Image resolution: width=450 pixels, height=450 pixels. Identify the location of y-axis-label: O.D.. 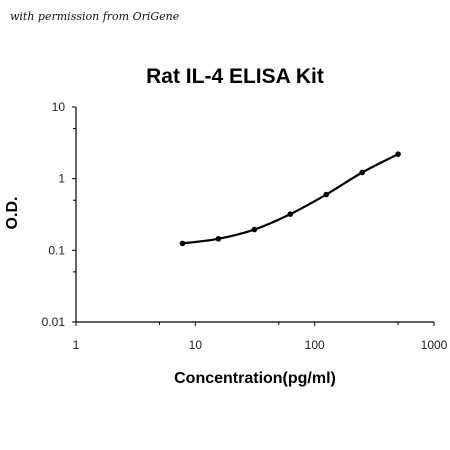
(12, 213).